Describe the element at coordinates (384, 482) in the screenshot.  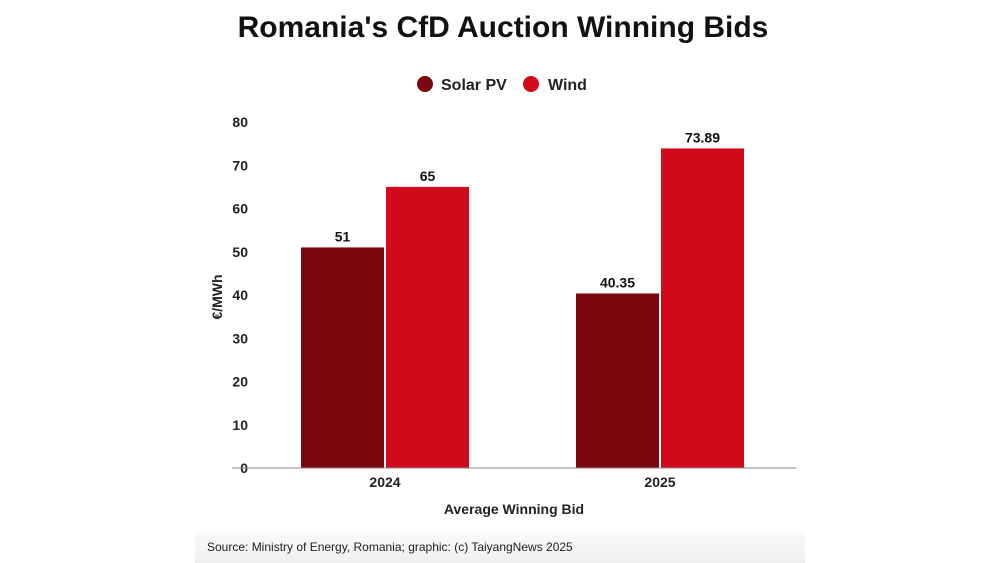
I see `x-tick-label: 2024` at that location.